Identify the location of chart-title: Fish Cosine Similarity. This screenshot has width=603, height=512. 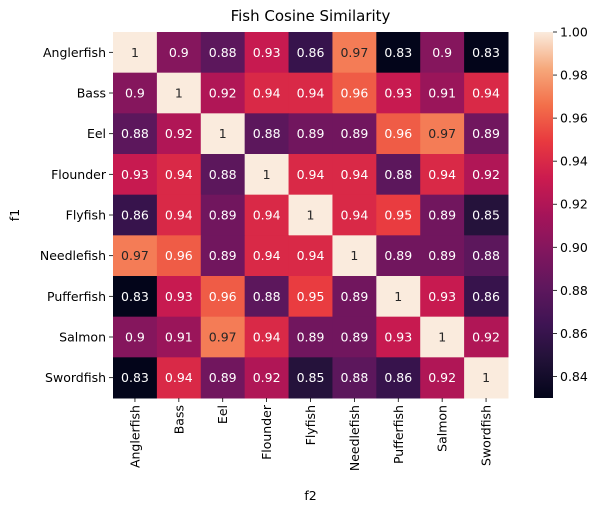
(311, 16).